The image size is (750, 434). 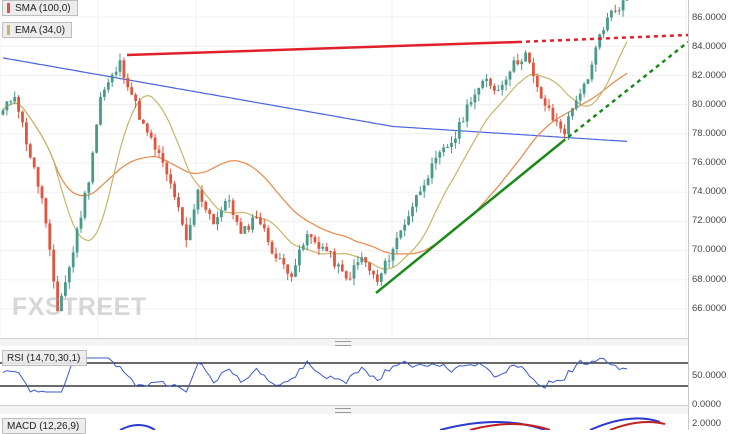 I want to click on price-tick: 86.0000, so click(x=709, y=17).